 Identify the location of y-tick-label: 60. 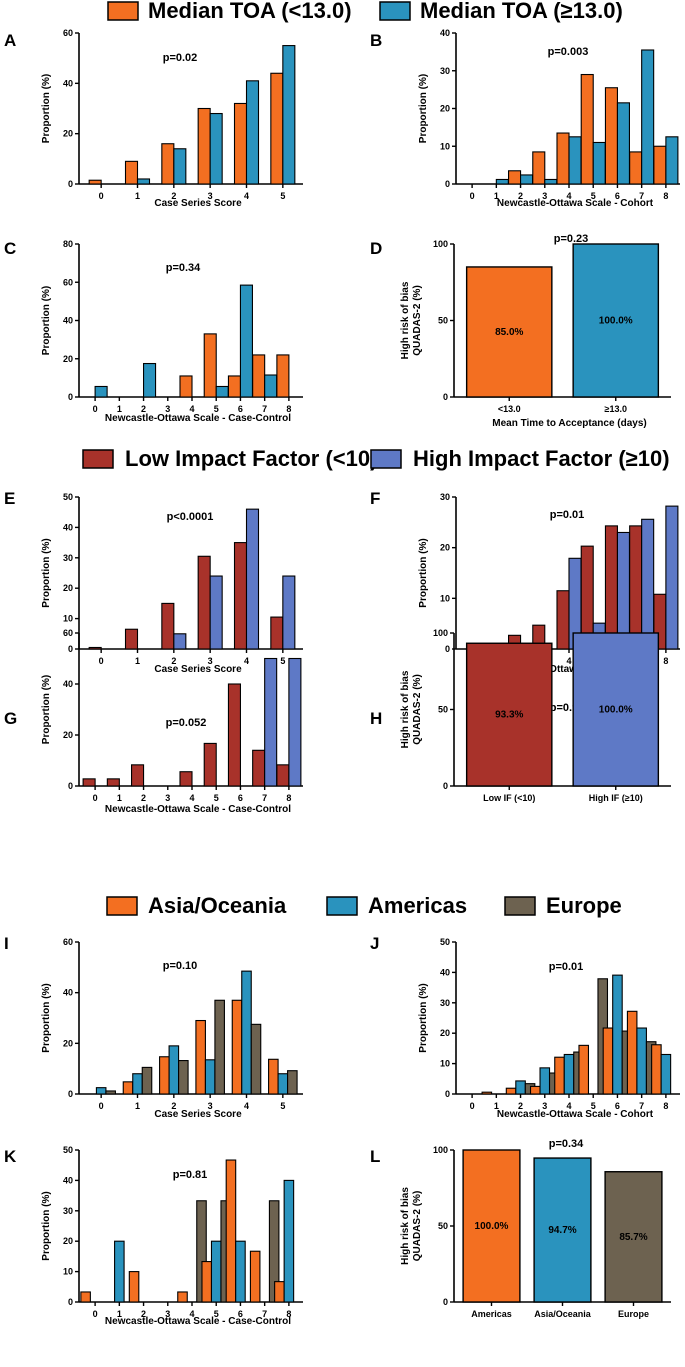
(68, 633).